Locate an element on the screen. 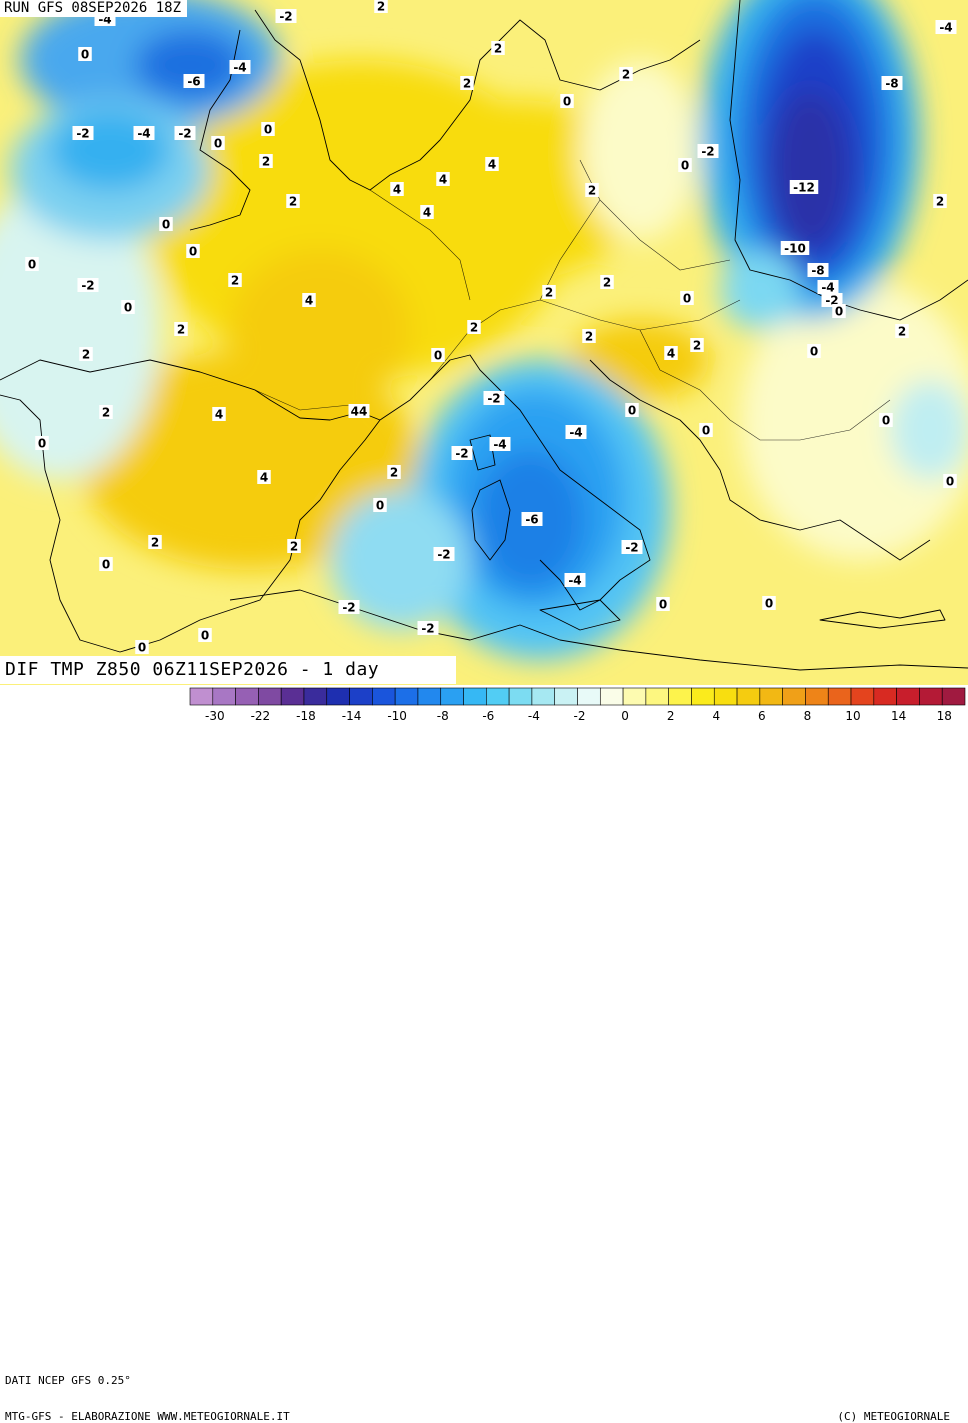 The height and width of the screenshot is (1423, 968). svg-text: -6 is located at coordinates (531, 520).